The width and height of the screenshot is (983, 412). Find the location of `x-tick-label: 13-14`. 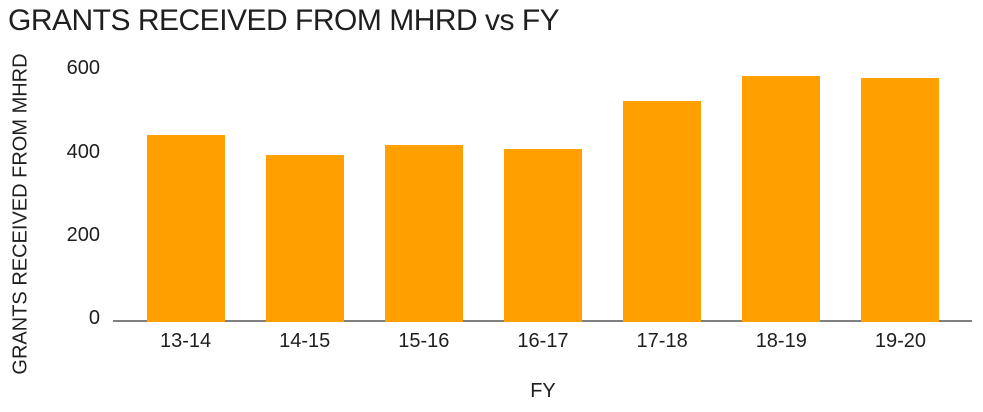

x-tick-label: 13-14 is located at coordinates (185, 341).